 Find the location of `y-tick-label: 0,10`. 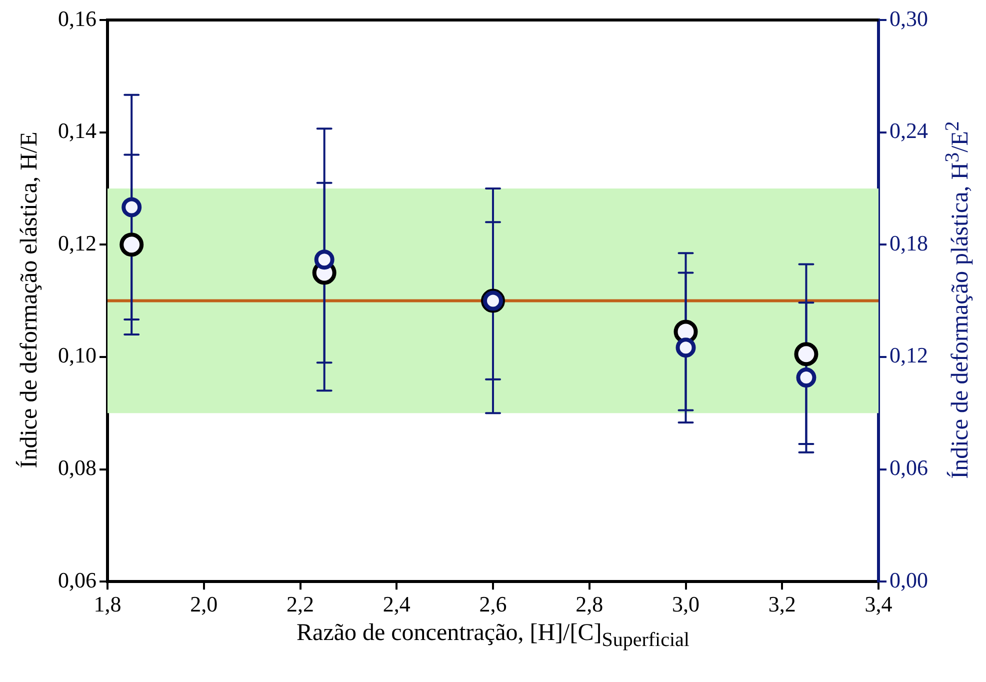

y-tick-label: 0,10 is located at coordinates (77, 355).